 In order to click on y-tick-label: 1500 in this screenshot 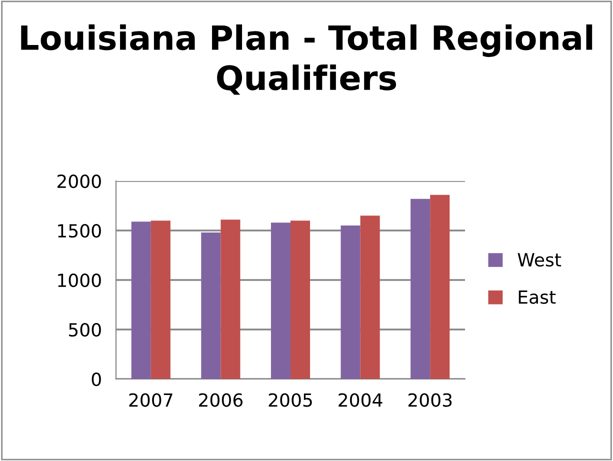, I will do `click(79, 231)`.